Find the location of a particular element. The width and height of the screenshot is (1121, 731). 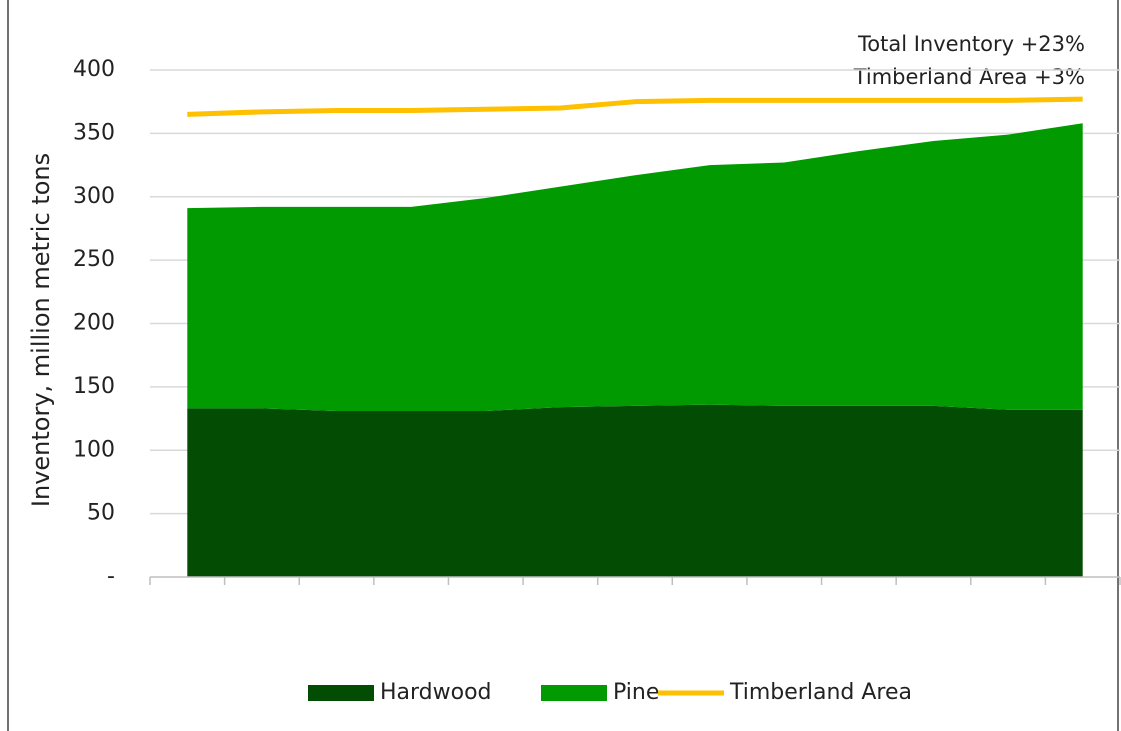

legend-label: Hardwood is located at coordinates (436, 692).